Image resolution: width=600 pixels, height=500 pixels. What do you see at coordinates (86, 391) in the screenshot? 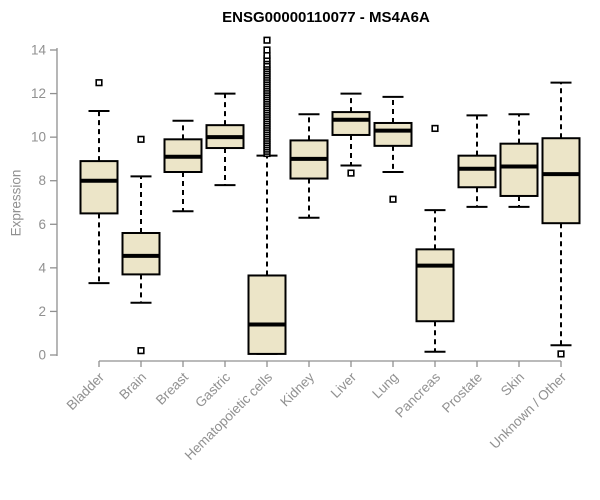
I see `x-axis-label: Bladder` at bounding box center [86, 391].